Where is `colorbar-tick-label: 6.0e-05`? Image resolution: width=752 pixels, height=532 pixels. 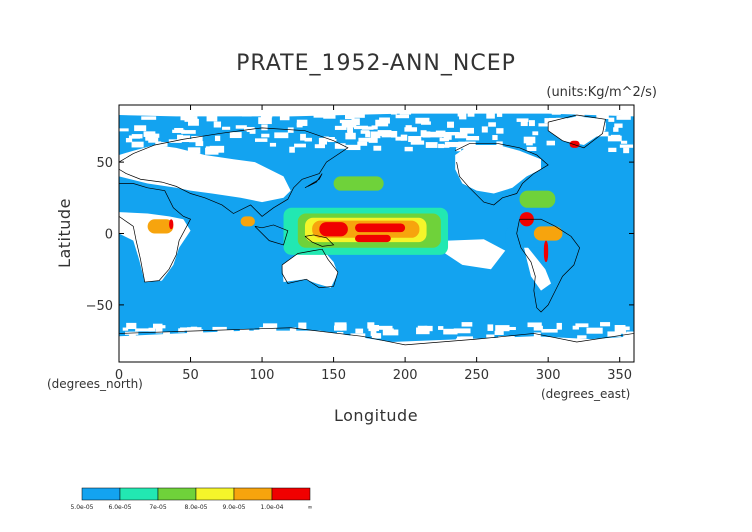
colorbar-tick-label: 6.0e-05 is located at coordinates (119, 507).